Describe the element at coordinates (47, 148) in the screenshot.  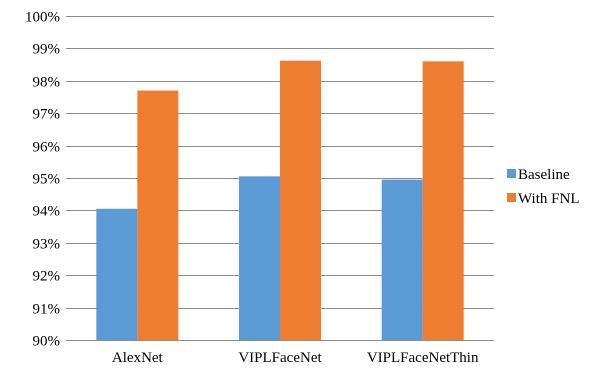
I see `y-tick-label: 96%` at that location.